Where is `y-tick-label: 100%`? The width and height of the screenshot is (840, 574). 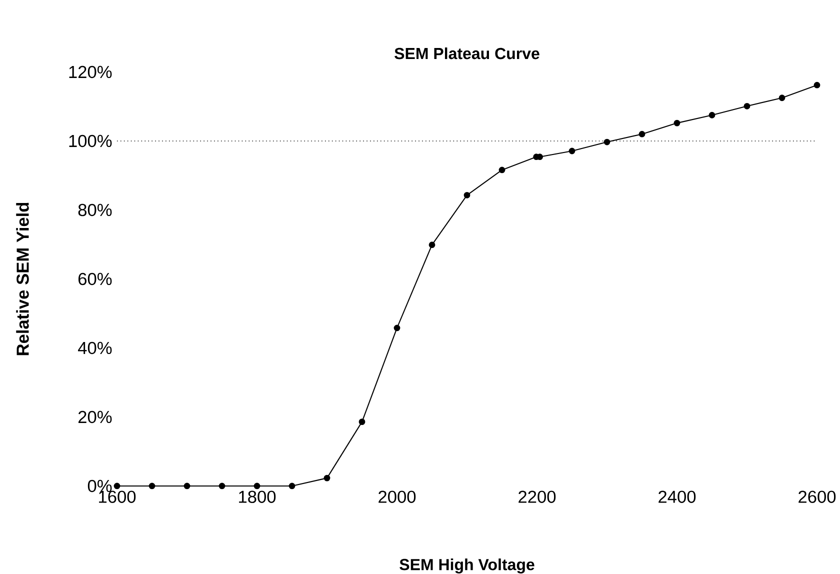
y-tick-label: 100% is located at coordinates (90, 141).